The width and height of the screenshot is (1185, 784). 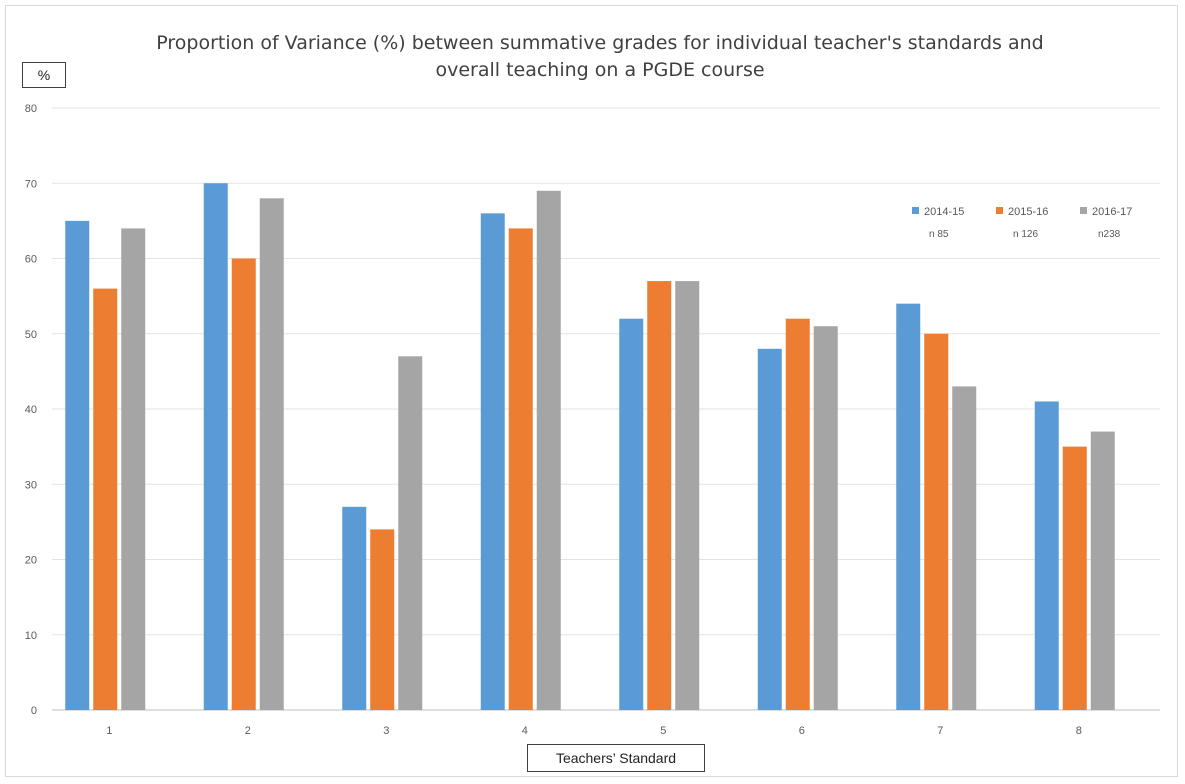 What do you see at coordinates (940, 731) in the screenshot?
I see `x-tick-label: 7` at bounding box center [940, 731].